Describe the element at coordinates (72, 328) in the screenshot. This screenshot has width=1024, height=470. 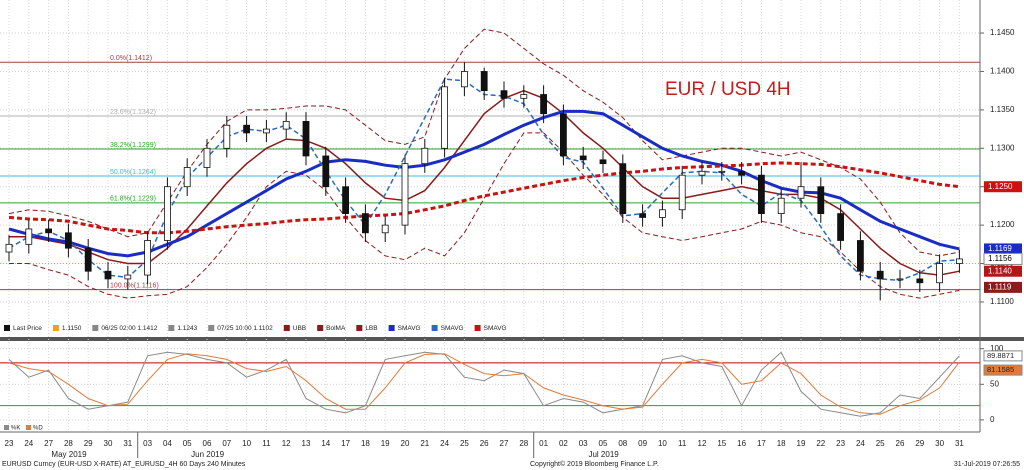
I see `legend-label: 1.1150` at that location.